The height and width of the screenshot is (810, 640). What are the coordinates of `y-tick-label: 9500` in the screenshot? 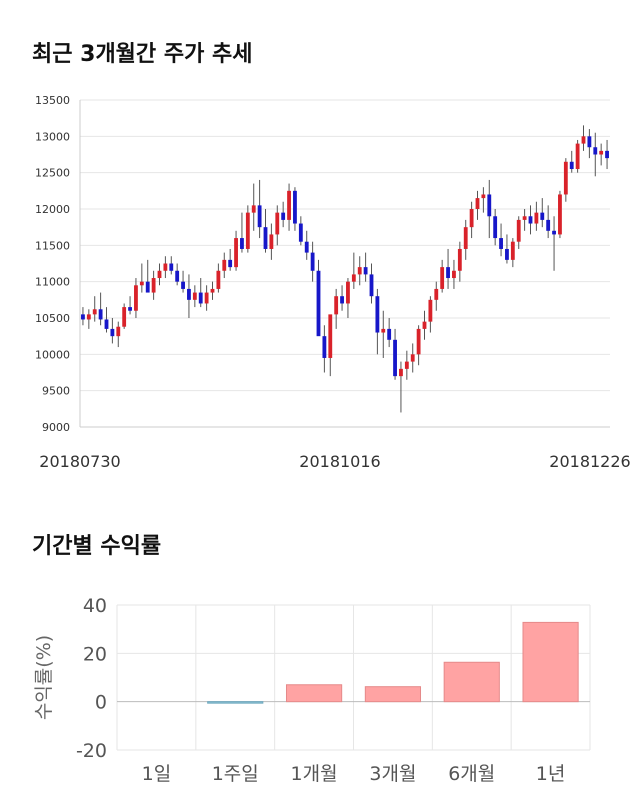 It's located at (56, 391).